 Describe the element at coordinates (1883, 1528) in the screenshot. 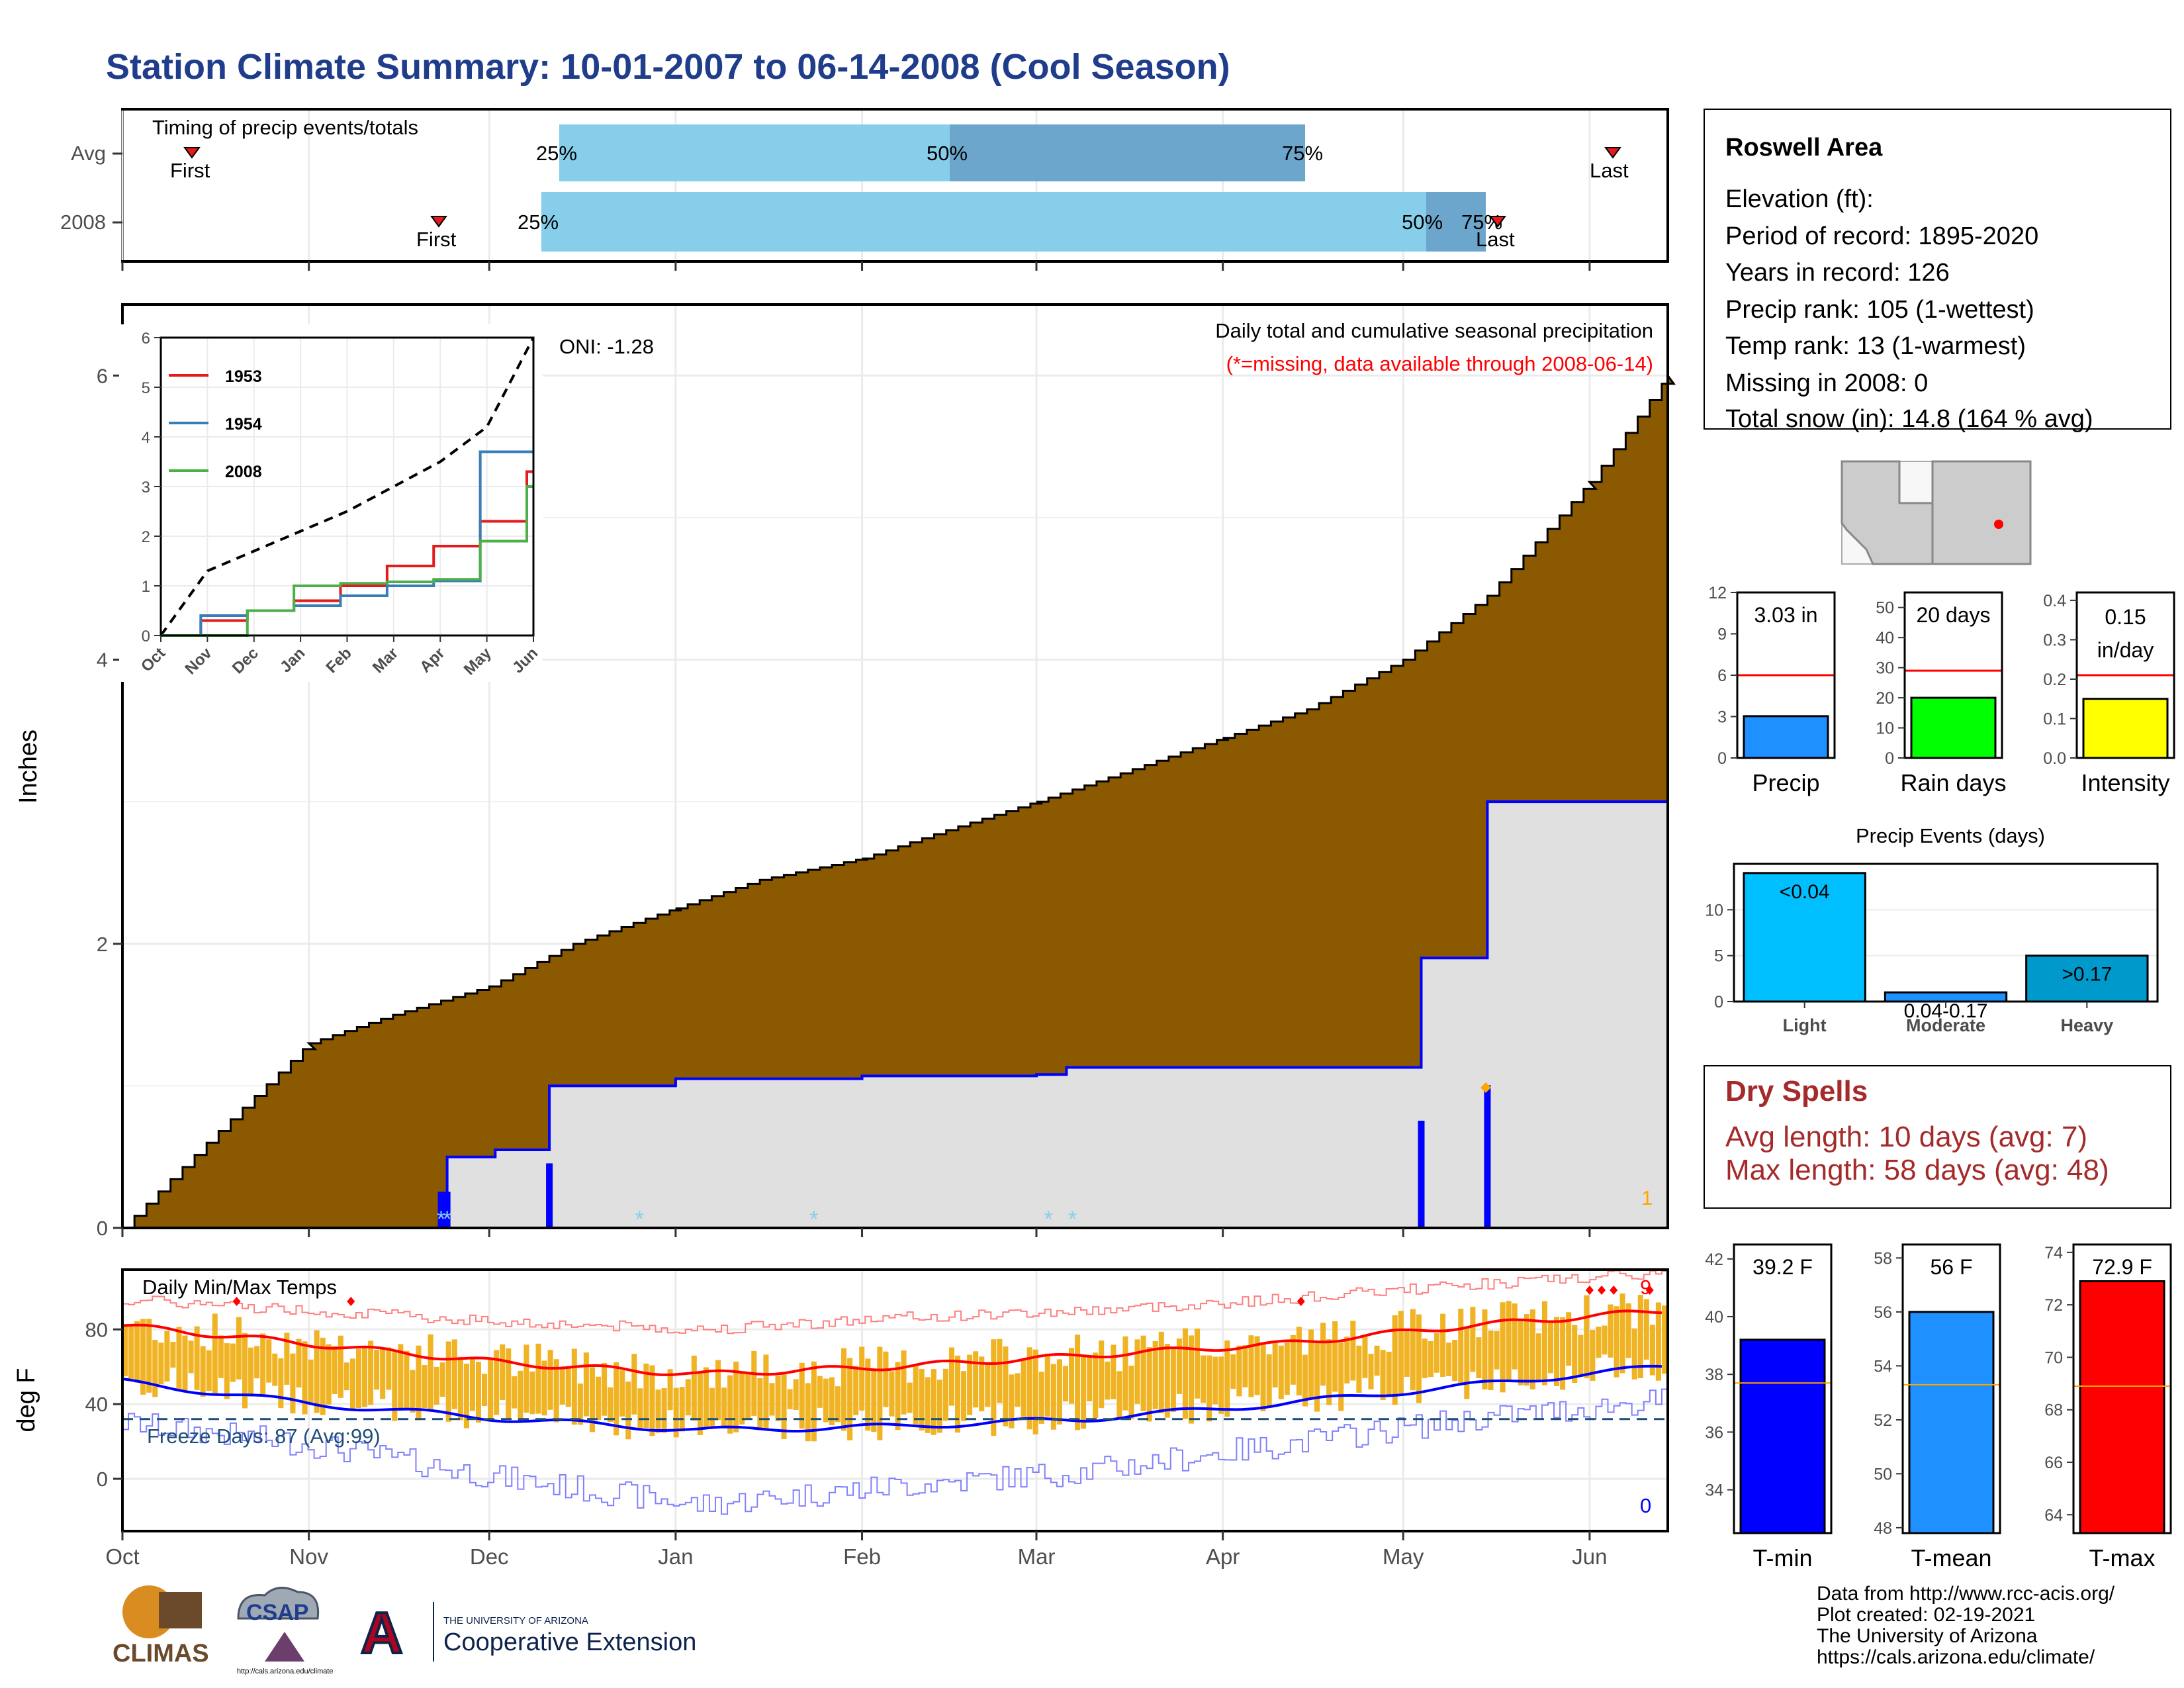

I see `temp-mini-ytick-label-1-0: 48` at that location.